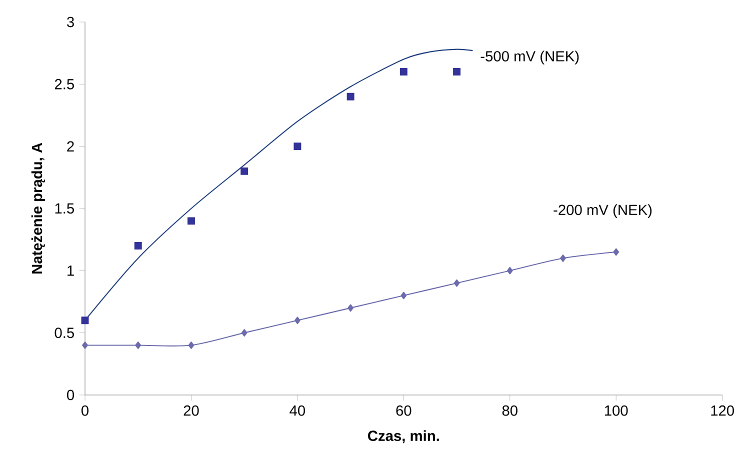 The height and width of the screenshot is (470, 747). Describe the element at coordinates (84, 410) in the screenshot. I see `x-tick-label: 0` at that location.